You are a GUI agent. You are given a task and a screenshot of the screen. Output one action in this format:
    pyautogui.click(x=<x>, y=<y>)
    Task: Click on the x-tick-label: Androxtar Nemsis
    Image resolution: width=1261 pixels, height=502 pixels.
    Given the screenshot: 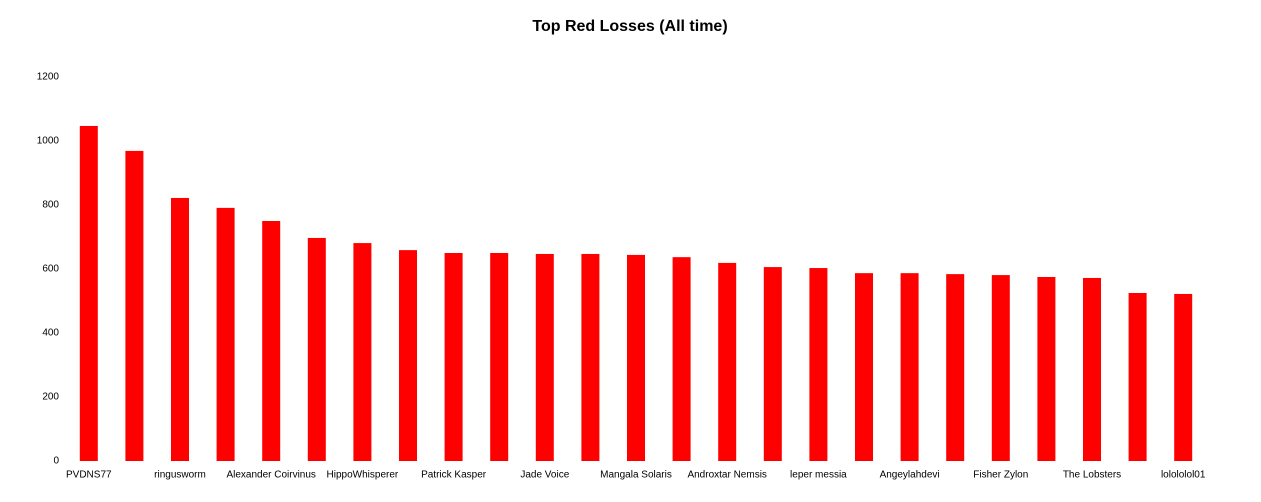 What is the action you would take?
    pyautogui.click(x=726, y=475)
    